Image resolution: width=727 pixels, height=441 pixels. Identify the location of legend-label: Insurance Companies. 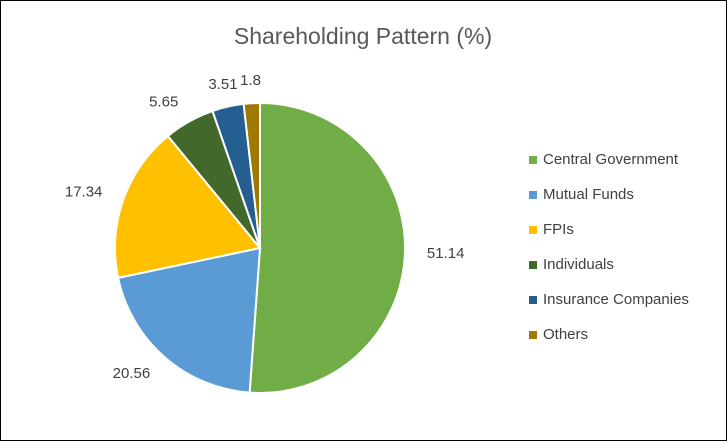
(616, 299).